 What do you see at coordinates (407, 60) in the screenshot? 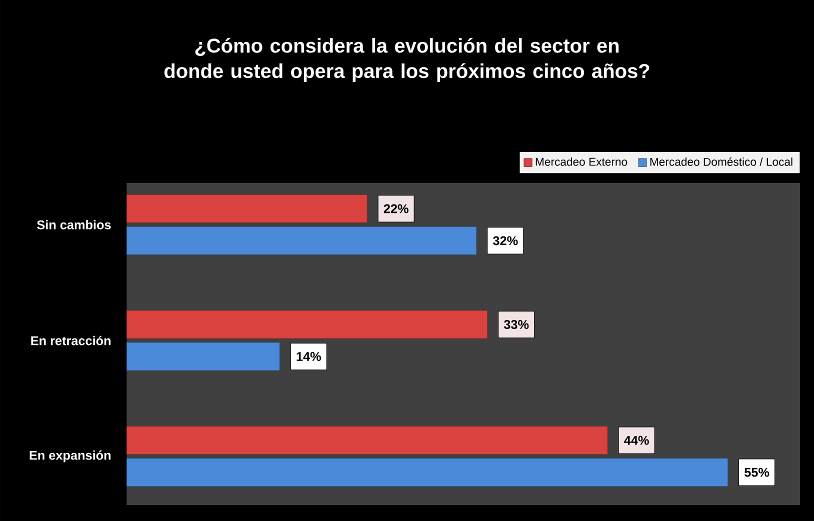
I see `chart-title: ¿Cómo considera la evolución del sector en donde usted opera para los próximos cinco años?` at bounding box center [407, 60].